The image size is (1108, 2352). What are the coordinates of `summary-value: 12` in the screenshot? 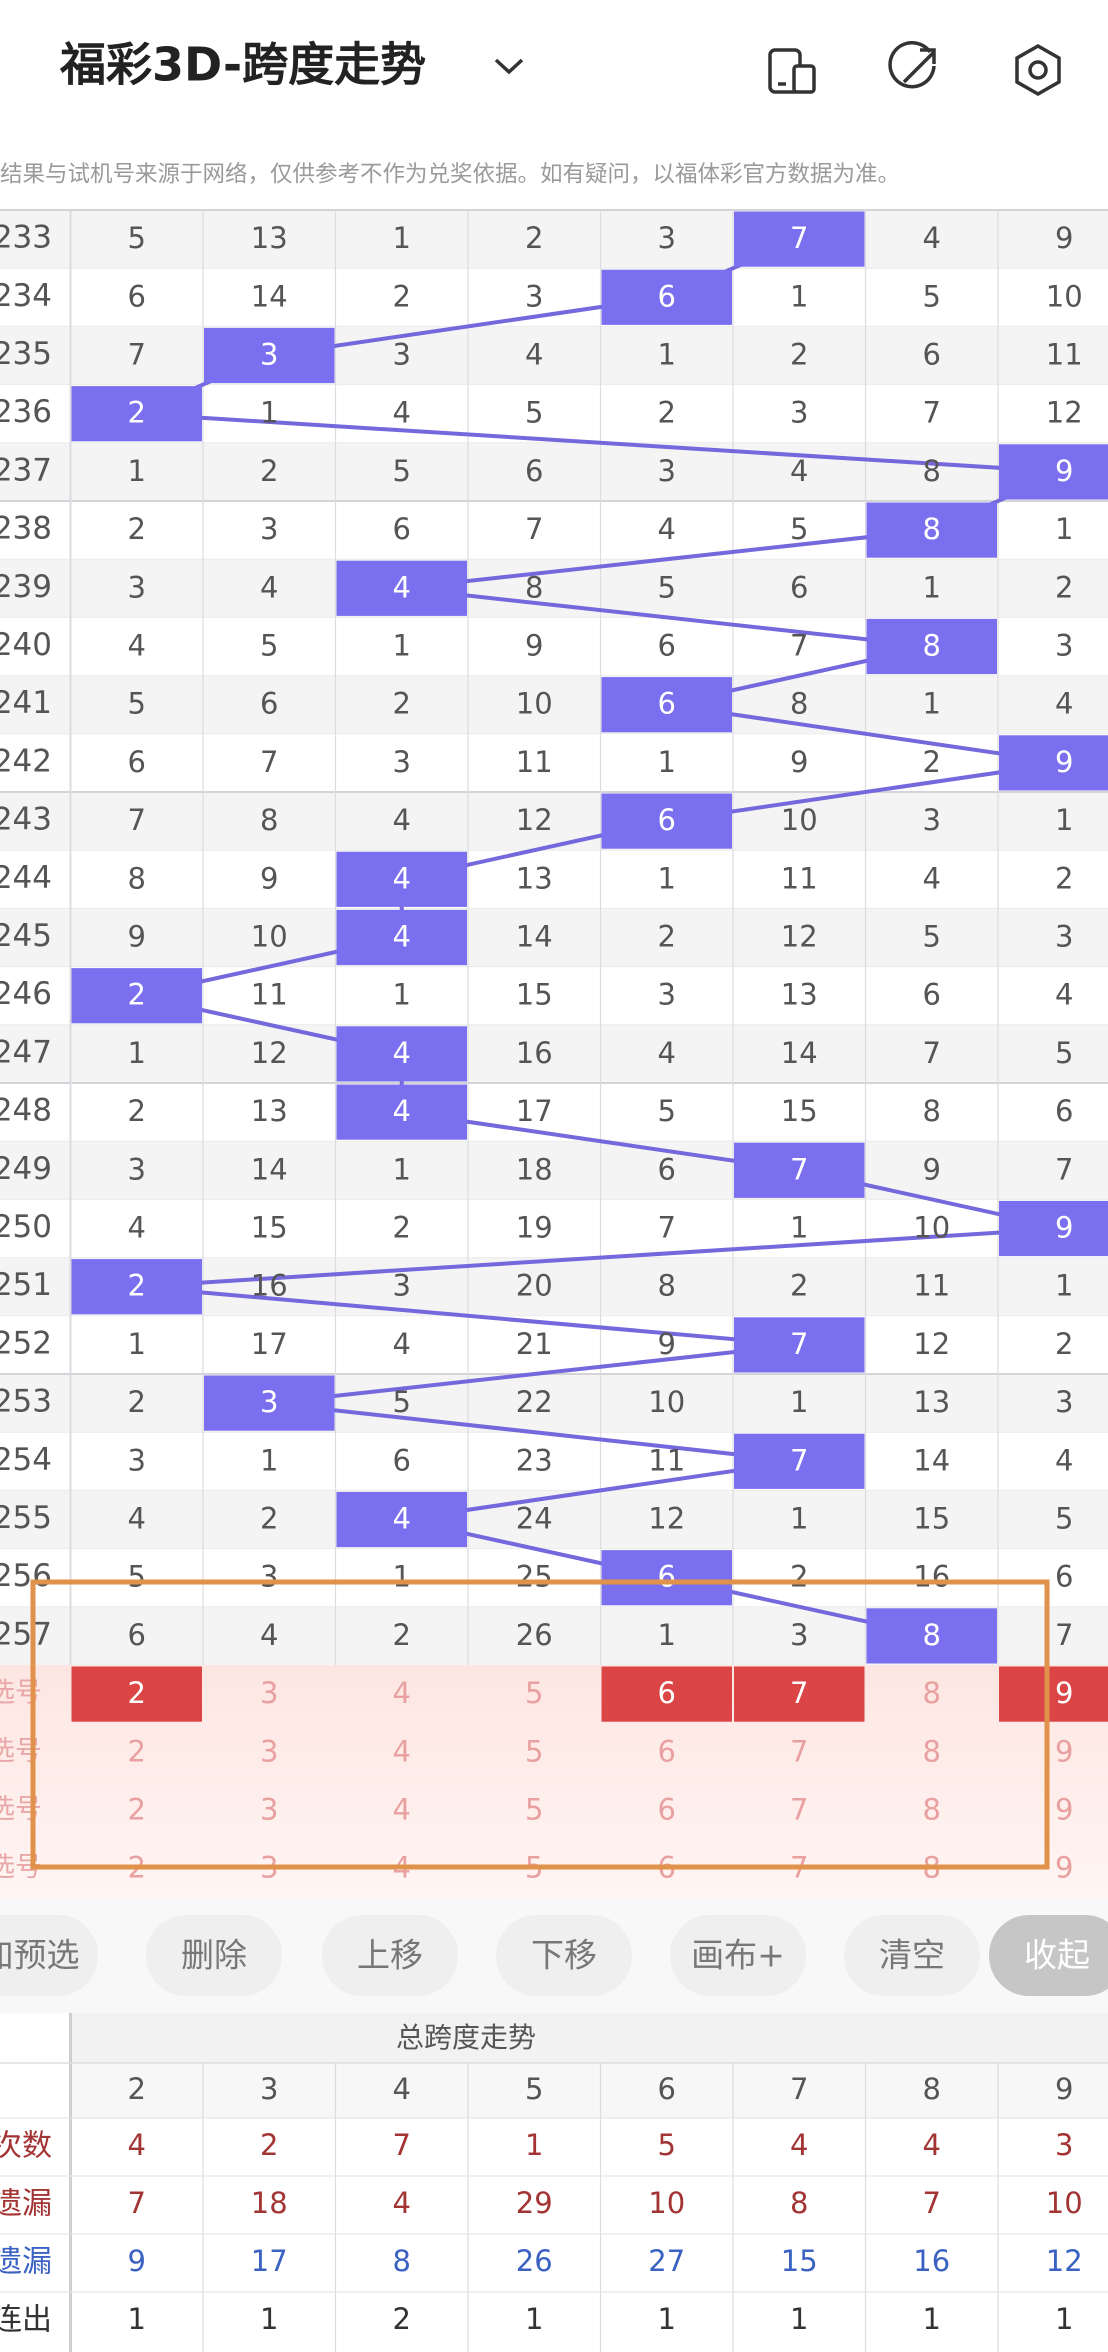 It's located at (1064, 2261).